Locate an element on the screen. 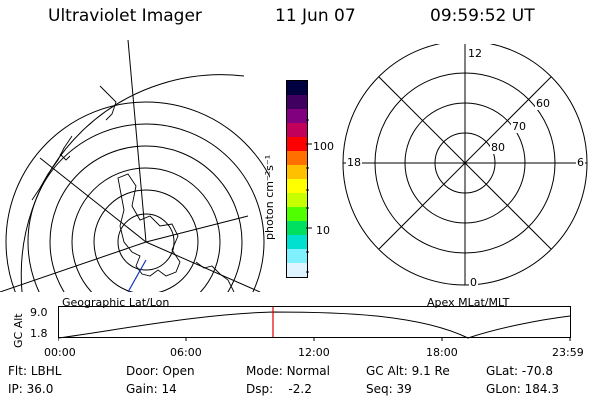  status-ip: IP: 36.0 is located at coordinates (31, 389).